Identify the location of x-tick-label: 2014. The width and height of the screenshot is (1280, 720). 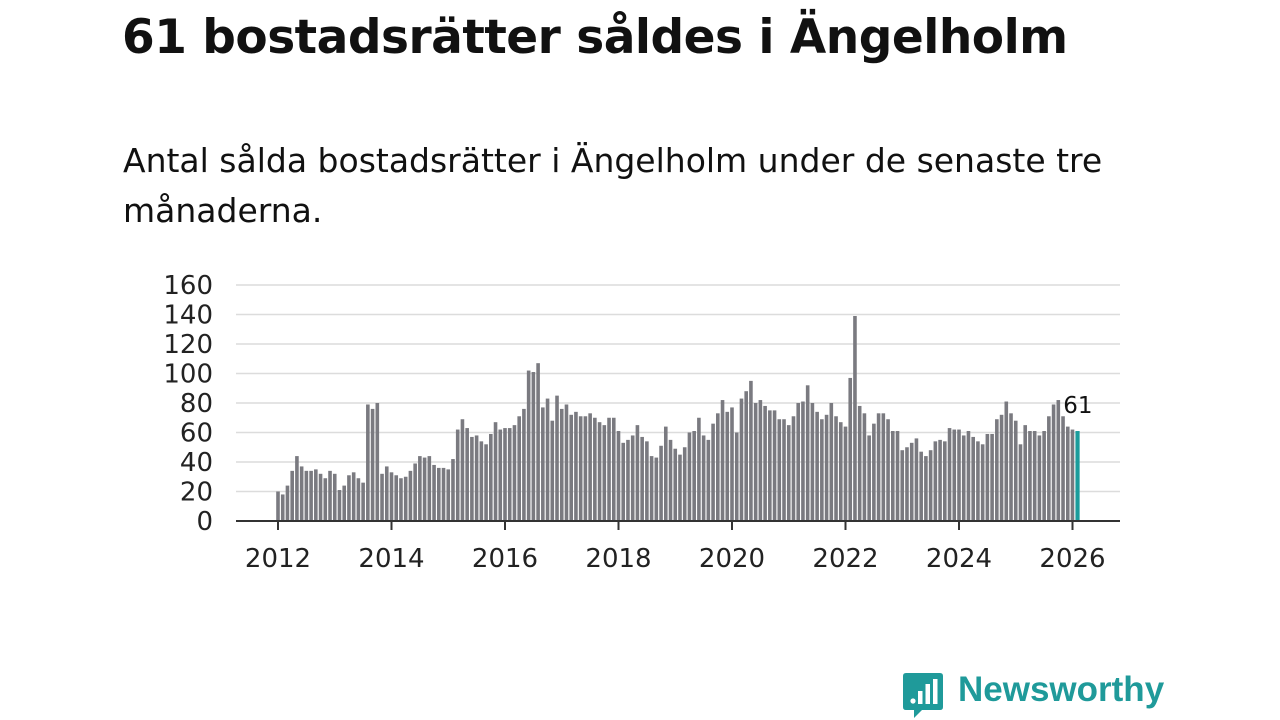
(391, 559).